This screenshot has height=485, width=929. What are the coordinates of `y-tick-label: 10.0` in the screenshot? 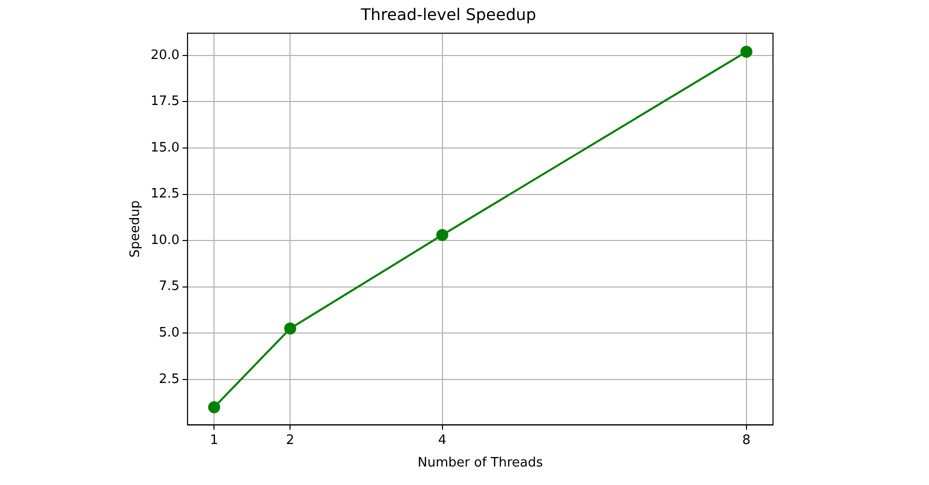 It's located at (165, 240).